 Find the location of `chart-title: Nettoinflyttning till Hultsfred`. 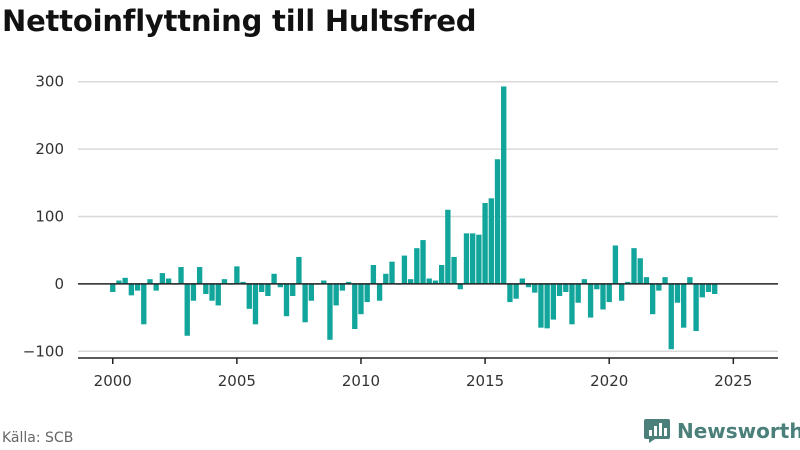

chart-title: Nettoinflyttning till Hultsfred is located at coordinates (239, 21).